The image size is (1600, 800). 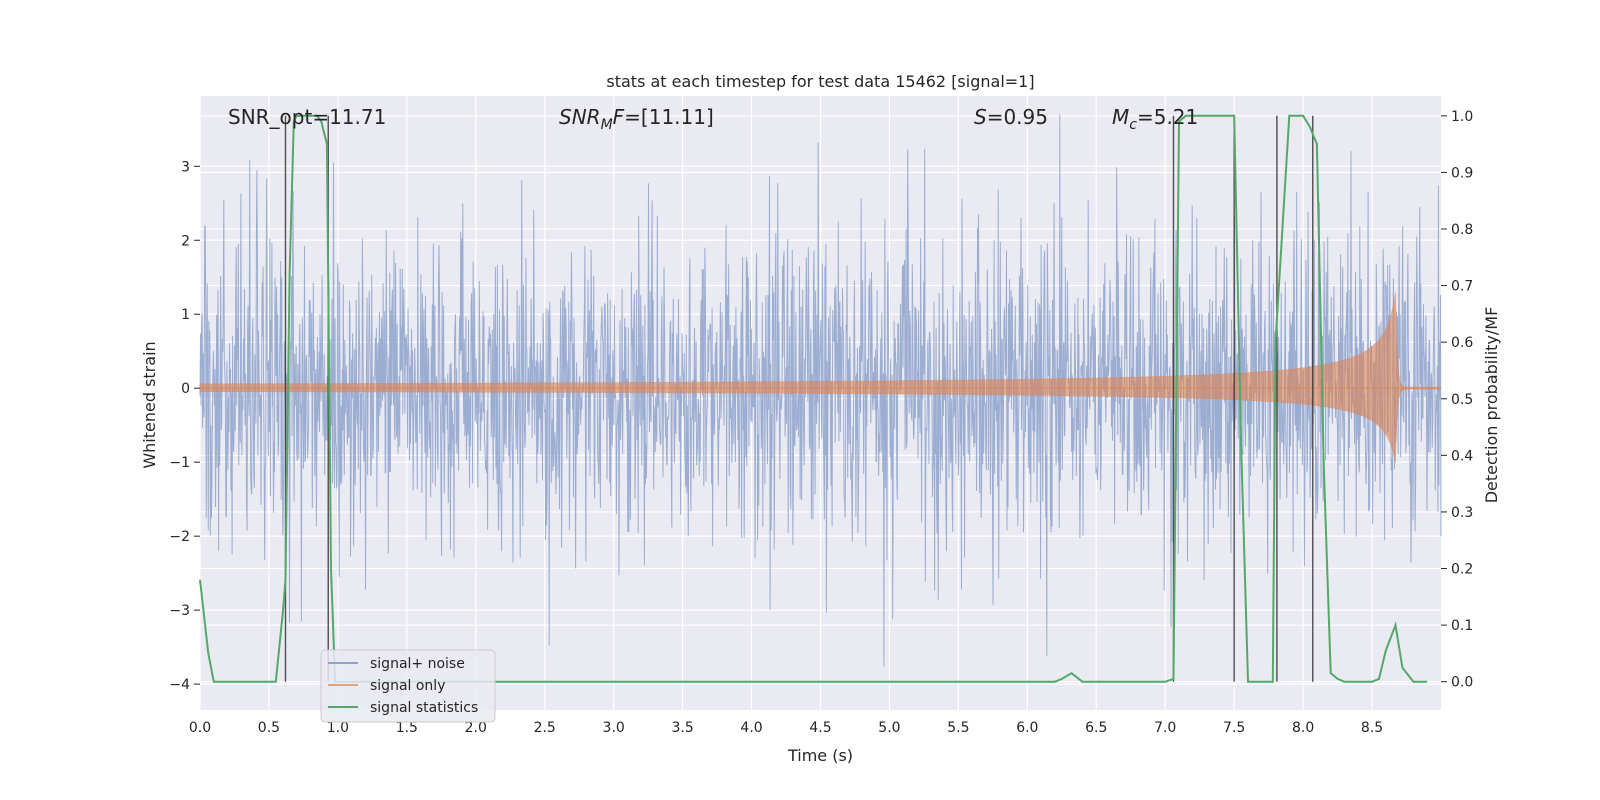 What do you see at coordinates (185, 389) in the screenshot?
I see `y-tick-label: 0` at bounding box center [185, 389].